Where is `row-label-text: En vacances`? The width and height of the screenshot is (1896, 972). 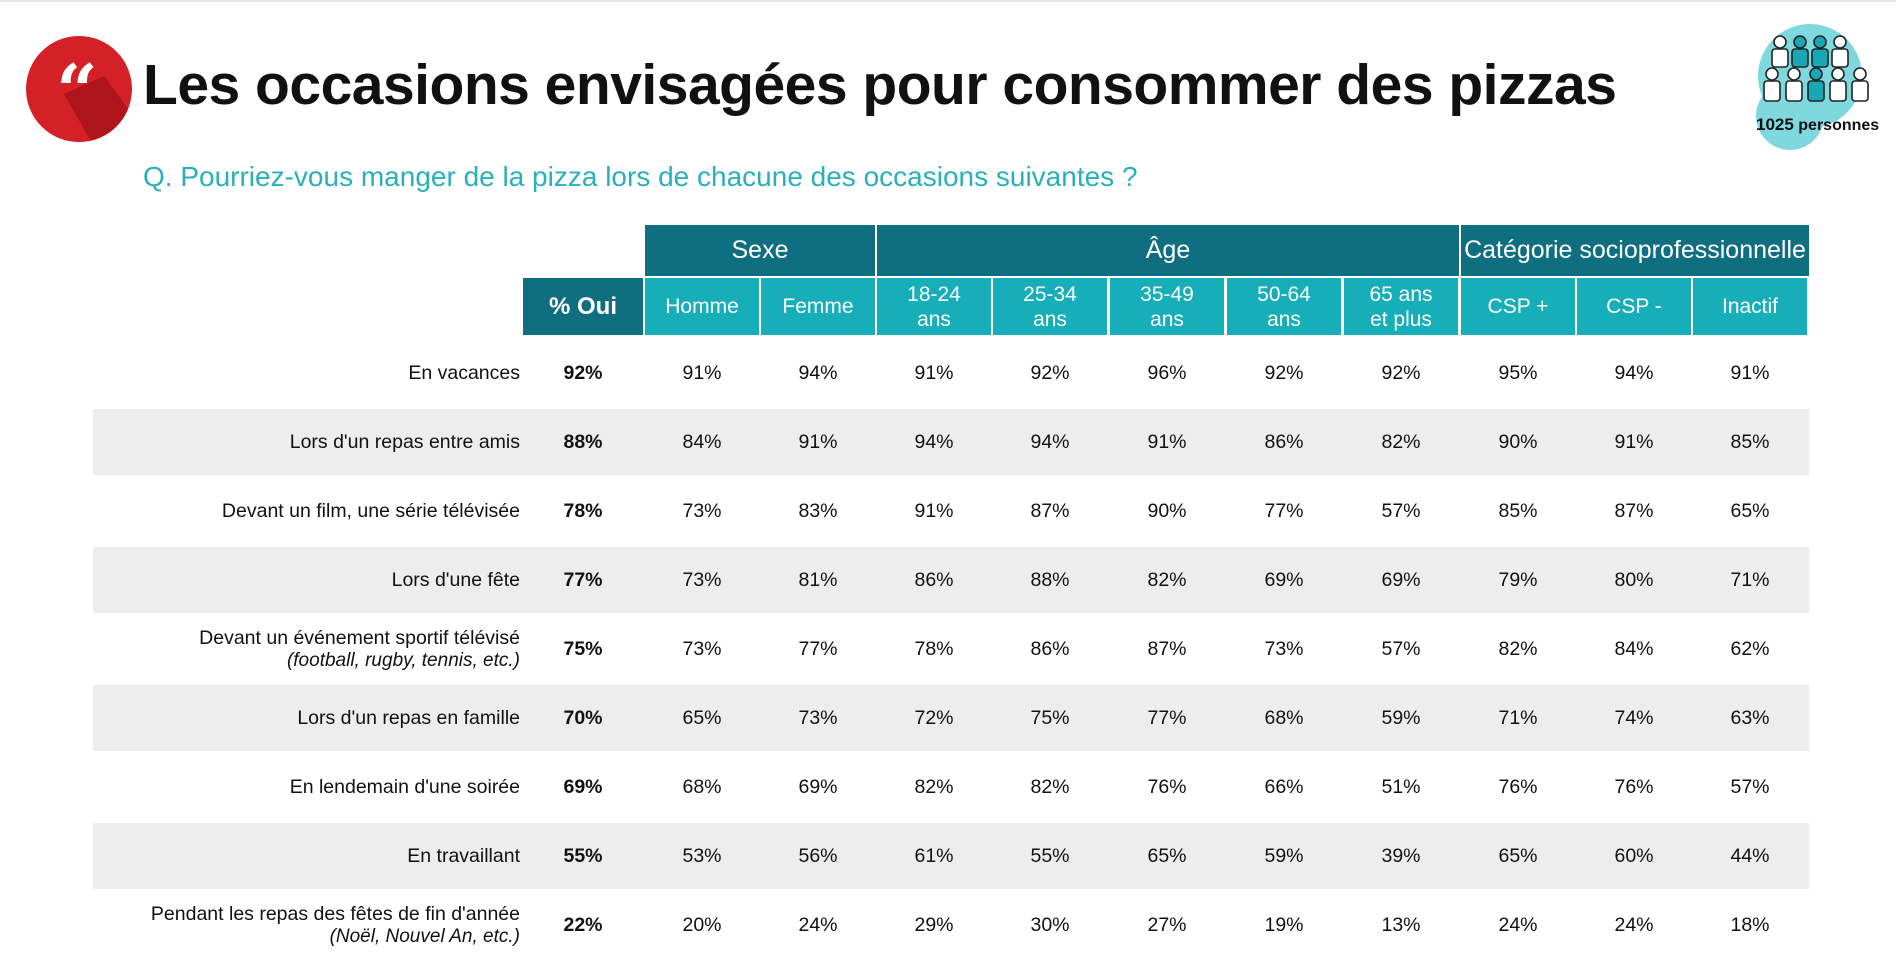
row-label-text: En vacances is located at coordinates (464, 372).